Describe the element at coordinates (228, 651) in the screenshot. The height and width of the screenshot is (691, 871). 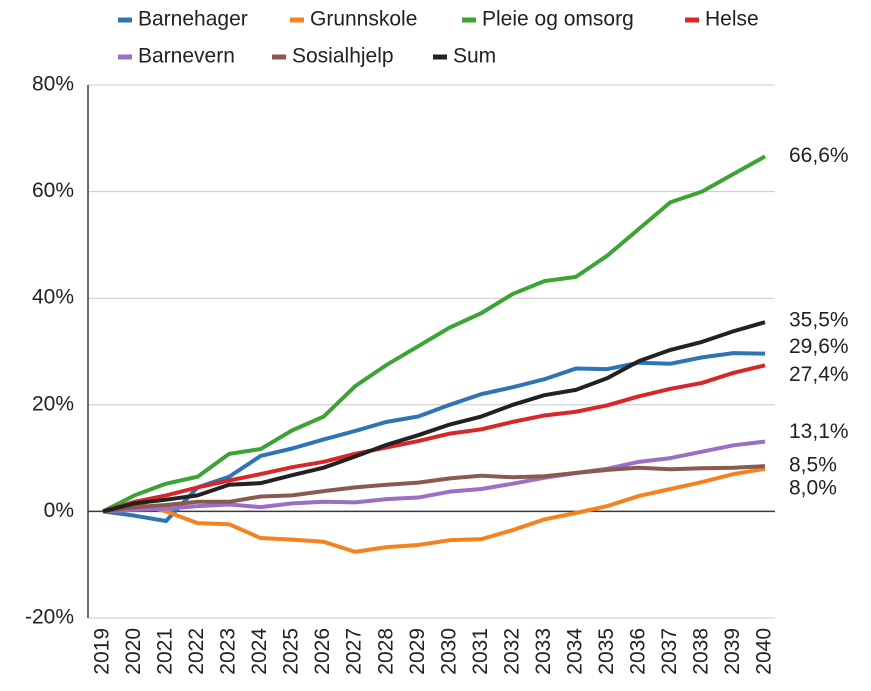
I see `x-tick-label: 2023` at that location.